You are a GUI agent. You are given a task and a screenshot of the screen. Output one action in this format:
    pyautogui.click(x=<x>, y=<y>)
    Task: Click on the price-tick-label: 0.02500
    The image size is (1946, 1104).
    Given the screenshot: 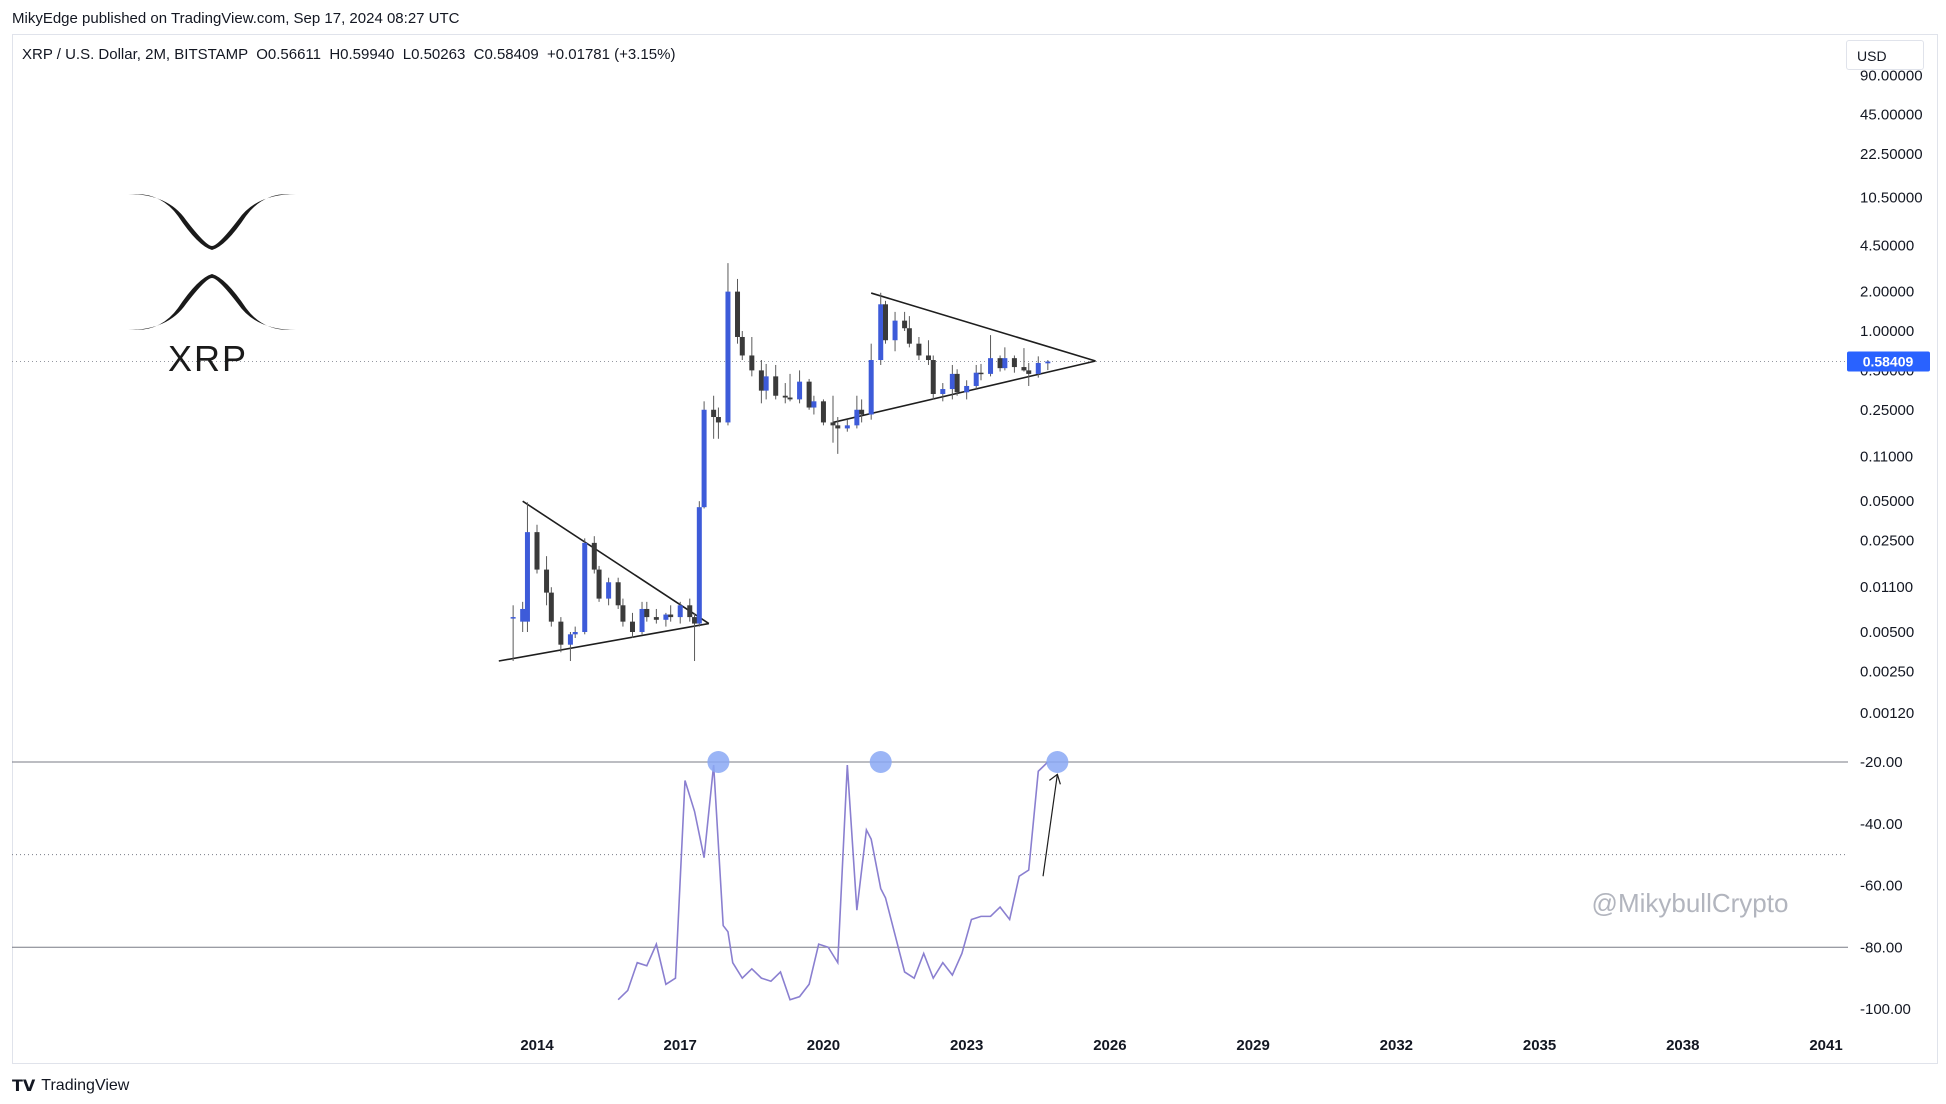 What is the action you would take?
    pyautogui.click(x=1887, y=541)
    